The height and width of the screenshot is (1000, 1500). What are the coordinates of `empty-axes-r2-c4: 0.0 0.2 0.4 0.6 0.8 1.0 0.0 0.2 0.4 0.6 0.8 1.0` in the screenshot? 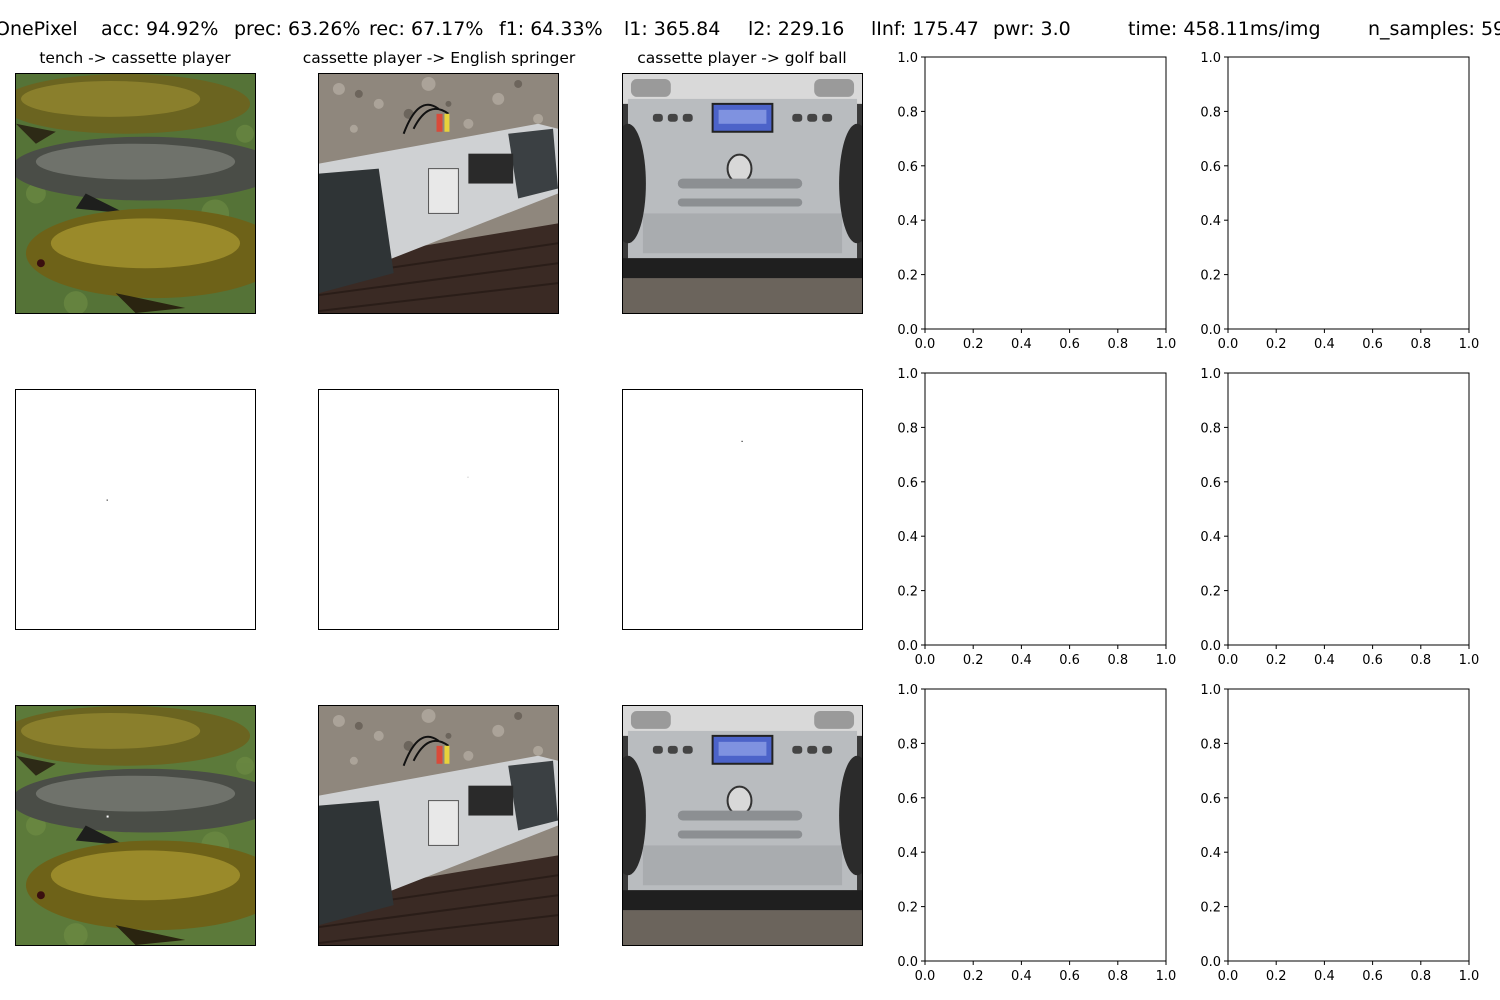 It's located at (1036, 517).